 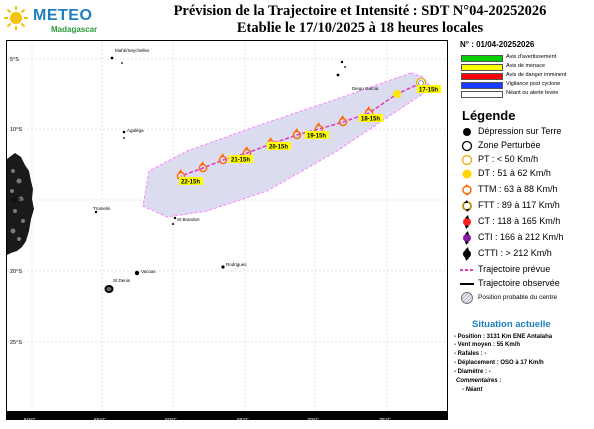 I want to click on alert-label: Avis d'avertissement, so click(x=531, y=57).